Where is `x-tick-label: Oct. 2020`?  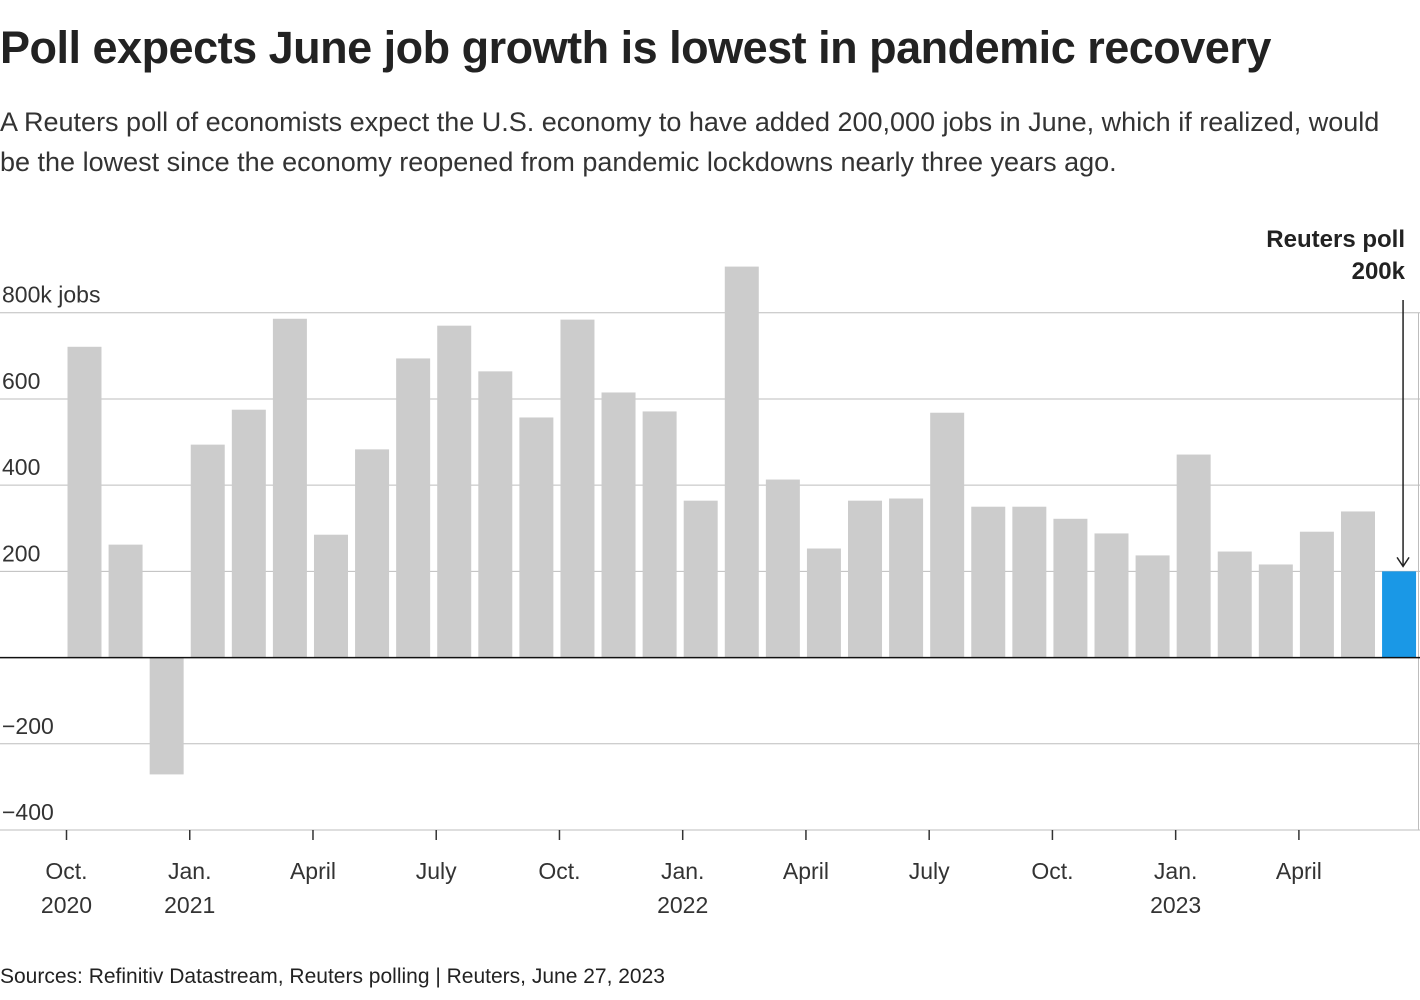 x-tick-label: Oct. 2020 is located at coordinates (66, 888).